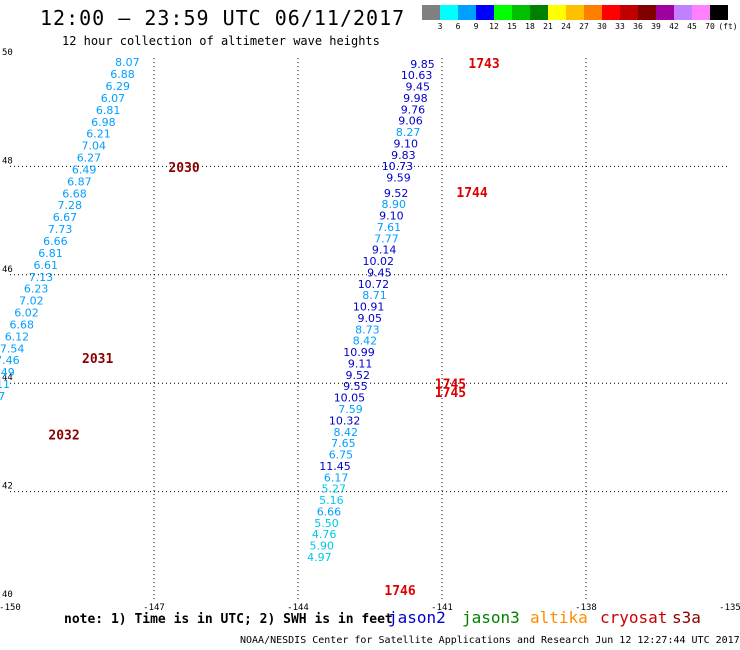 This screenshot has width=740, height=650. Describe the element at coordinates (399, 591) in the screenshot. I see `time-label: 1746` at that location.